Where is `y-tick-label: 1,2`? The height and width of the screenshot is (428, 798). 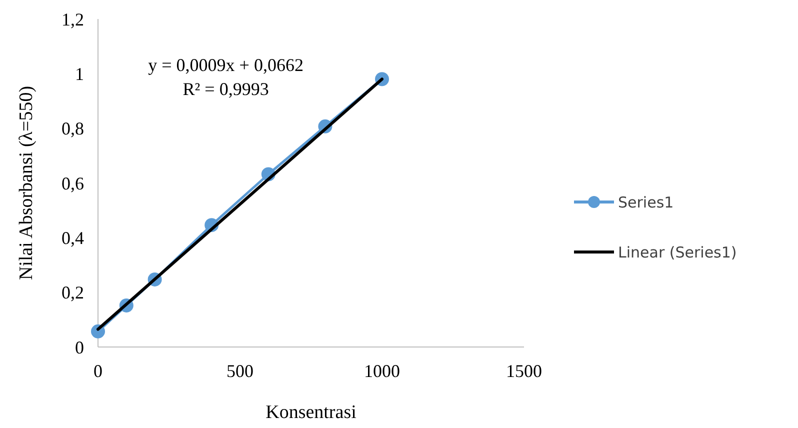 y-tick-label: 1,2 is located at coordinates (73, 19).